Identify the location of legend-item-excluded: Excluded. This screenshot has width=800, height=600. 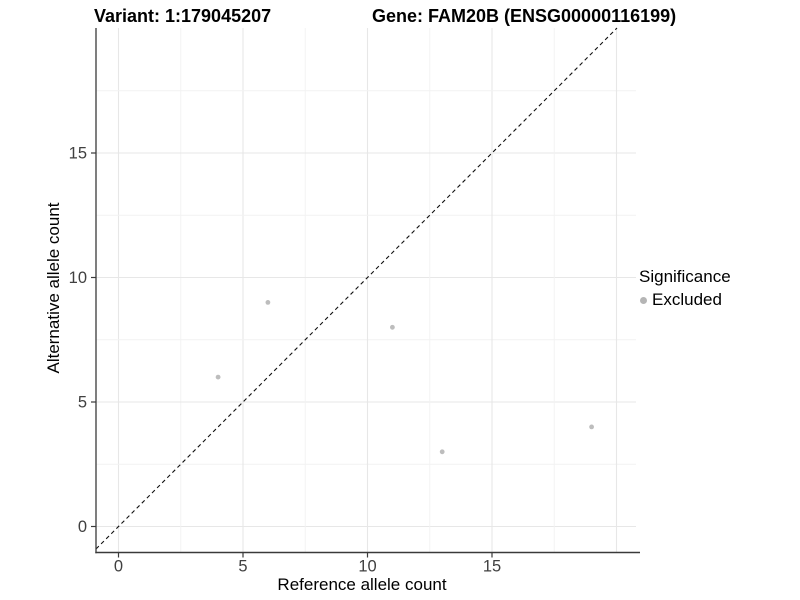
(685, 299).